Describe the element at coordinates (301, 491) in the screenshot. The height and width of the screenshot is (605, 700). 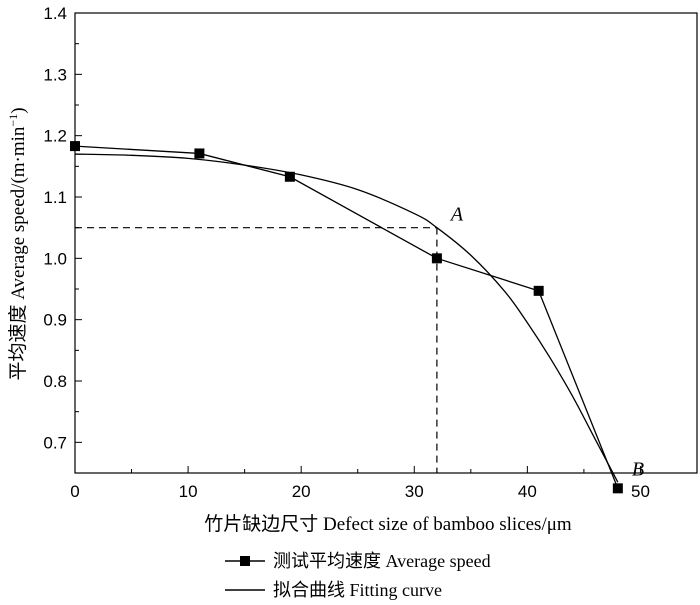
I see `x-tick-label: 20` at that location.